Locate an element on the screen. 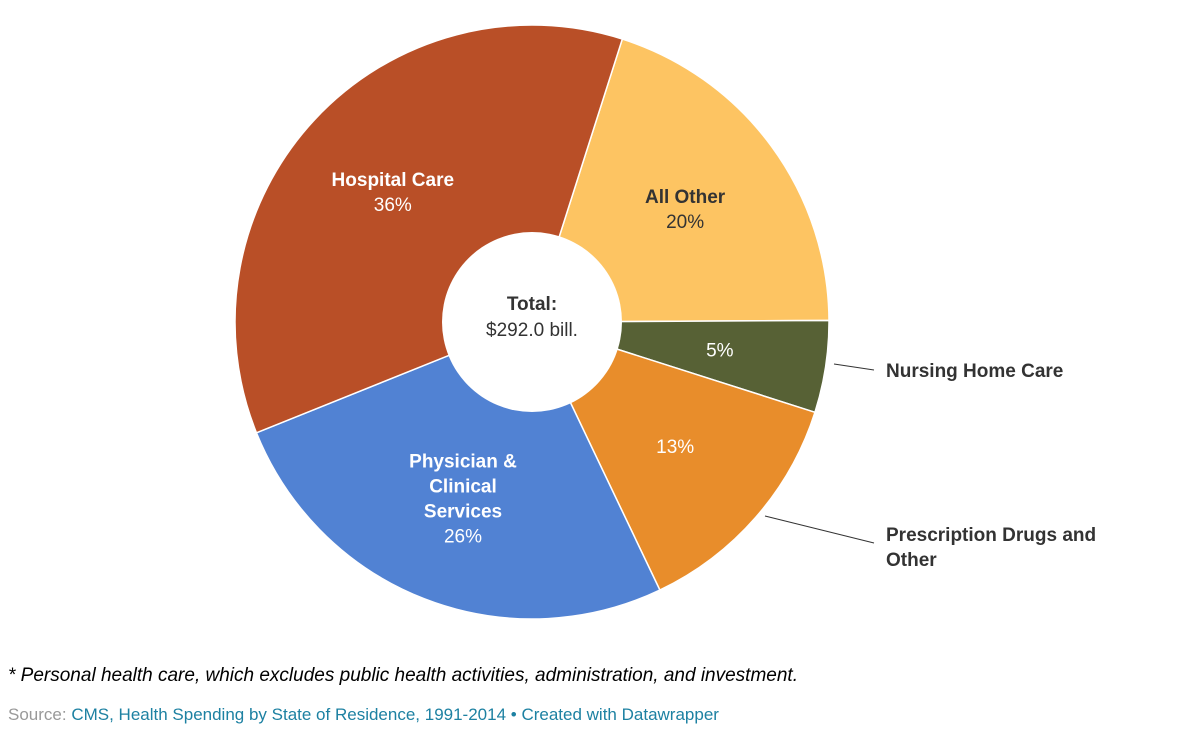 This screenshot has height=742, width=1200. datawrapper-credit-link: Created with Datawrapper is located at coordinates (620, 714).